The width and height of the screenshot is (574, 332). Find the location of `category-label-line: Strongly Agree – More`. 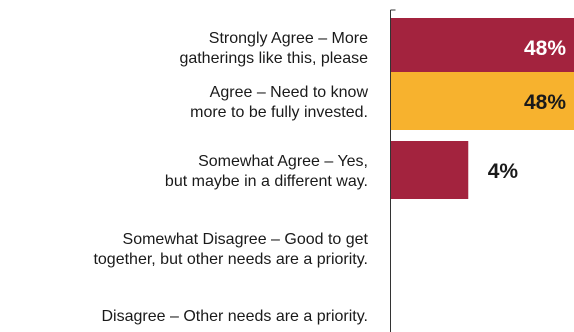

category-label-line: Strongly Agree – More is located at coordinates (288, 38).